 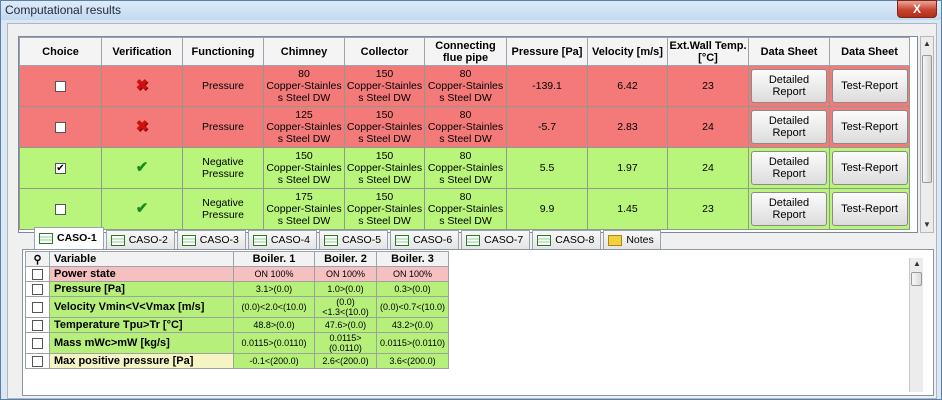 I want to click on tab-label: CASO-4, so click(x=290, y=239).